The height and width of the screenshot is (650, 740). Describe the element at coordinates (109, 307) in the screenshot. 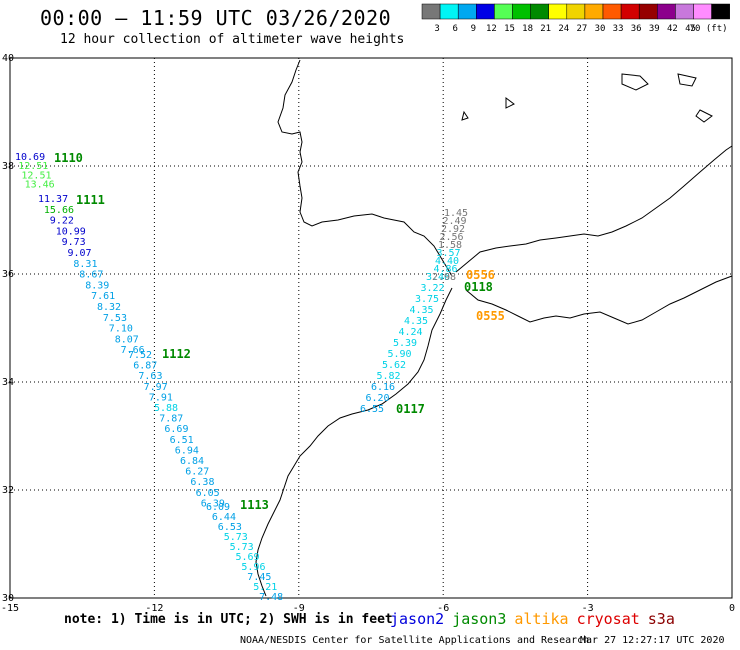

I see `wave-height-value: 8.32` at that location.